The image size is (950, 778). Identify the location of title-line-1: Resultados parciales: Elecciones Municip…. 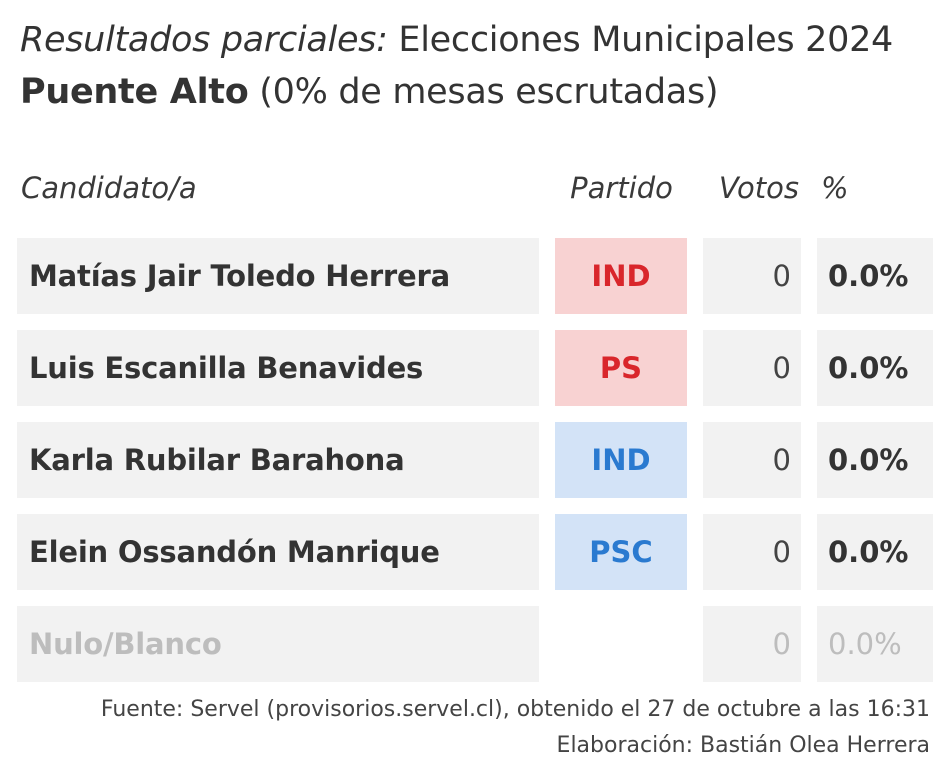
(456, 40).